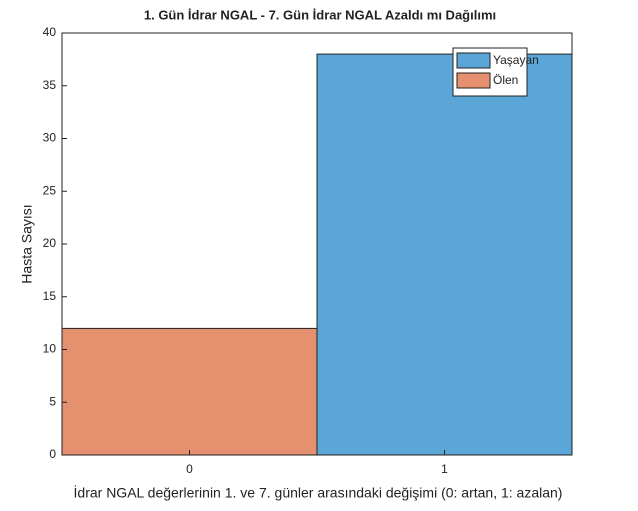  What do you see at coordinates (52, 401) in the screenshot?
I see `y-tick-label: 5` at bounding box center [52, 401].